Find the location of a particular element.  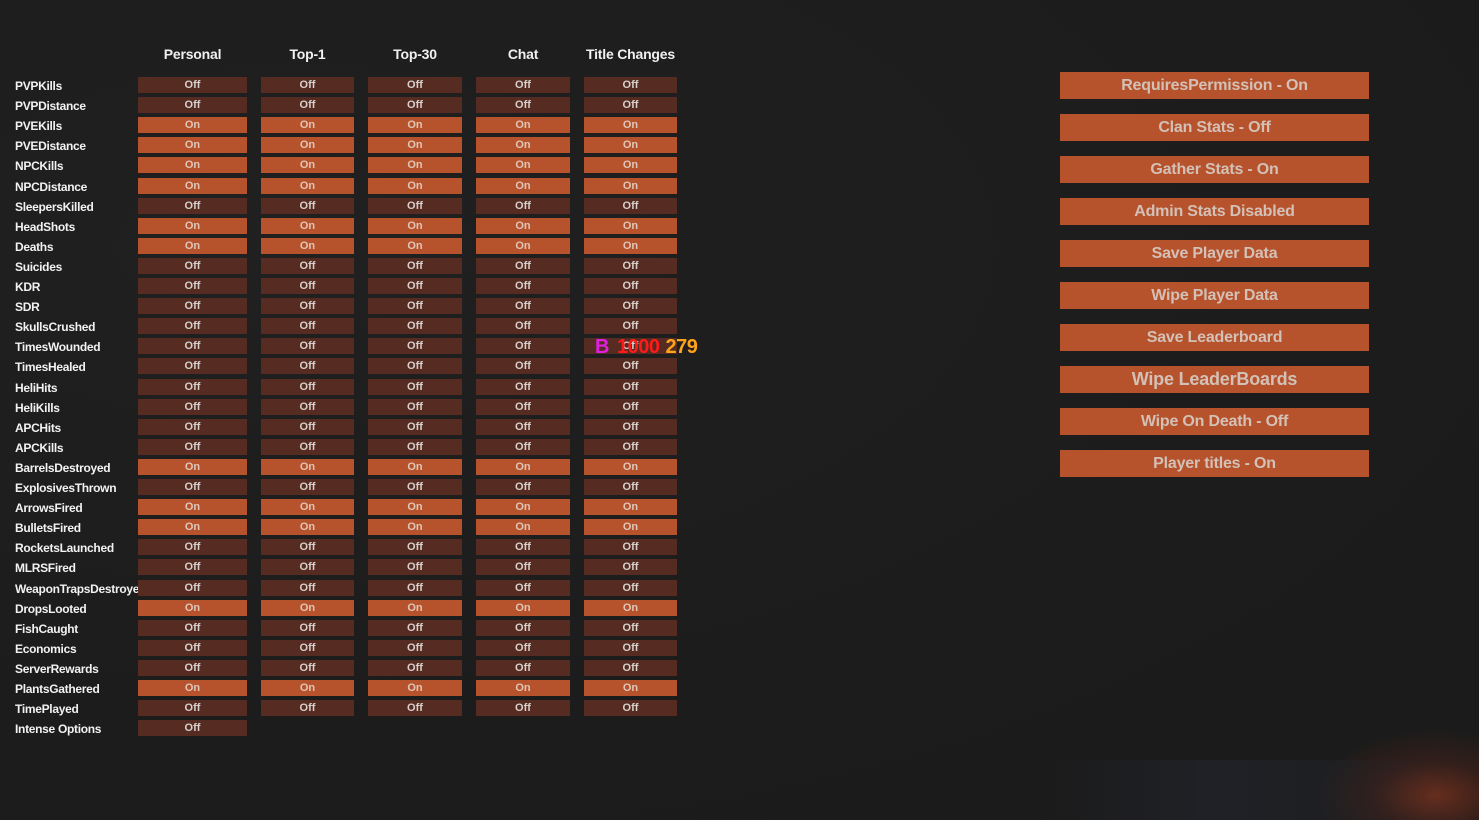

toggle-sdr-top-30: Off is located at coordinates (415, 306).